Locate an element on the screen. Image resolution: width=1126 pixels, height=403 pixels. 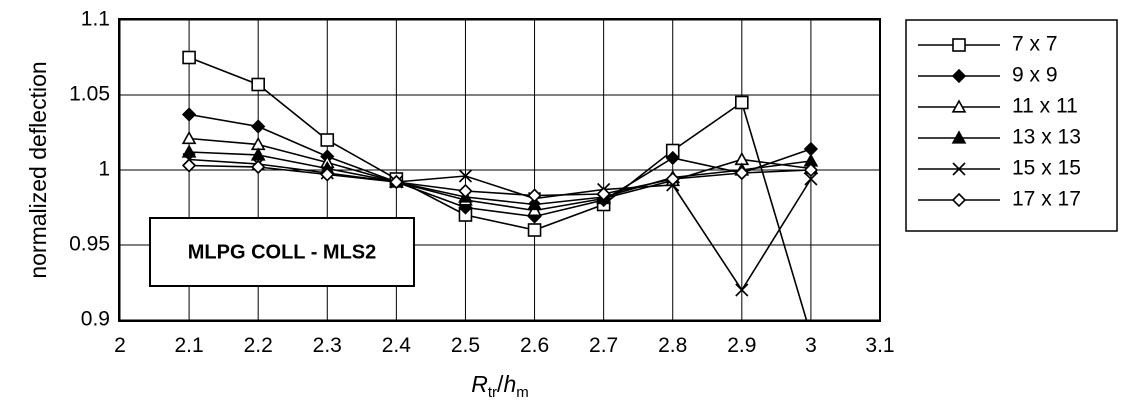
series-11x11 is located at coordinates (500, 173).